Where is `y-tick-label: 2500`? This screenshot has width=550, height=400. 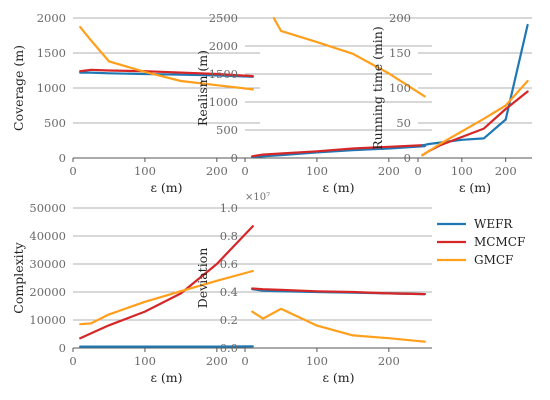
y-tick-label: 2500 is located at coordinates (223, 18).